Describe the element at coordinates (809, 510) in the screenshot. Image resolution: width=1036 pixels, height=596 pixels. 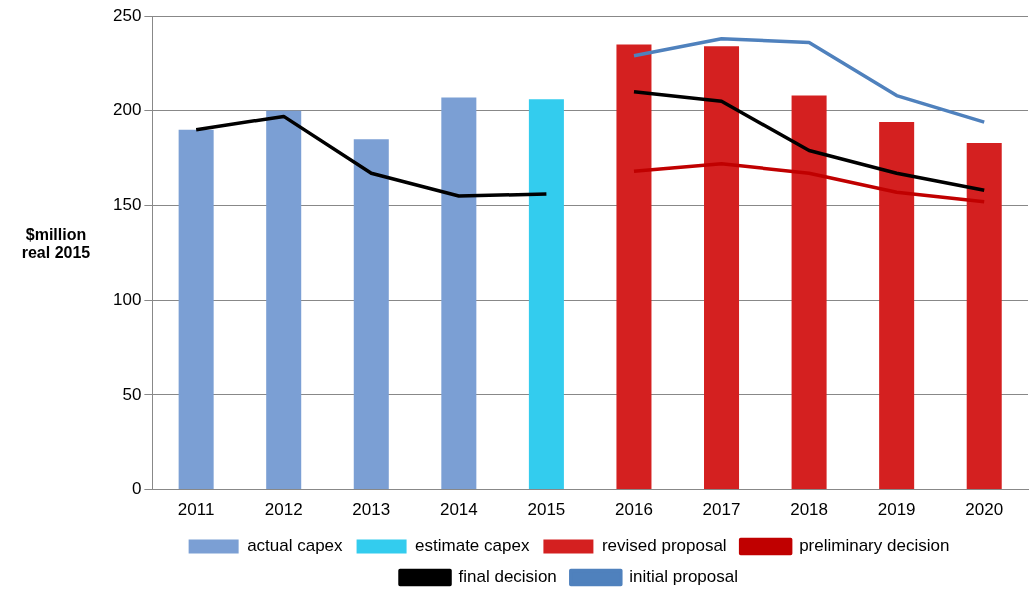
I see `x-tick-label: 2018` at that location.